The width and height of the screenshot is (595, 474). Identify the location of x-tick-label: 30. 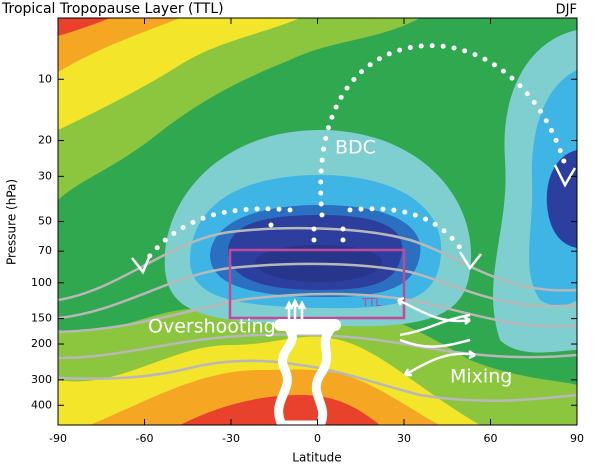
(404, 438).